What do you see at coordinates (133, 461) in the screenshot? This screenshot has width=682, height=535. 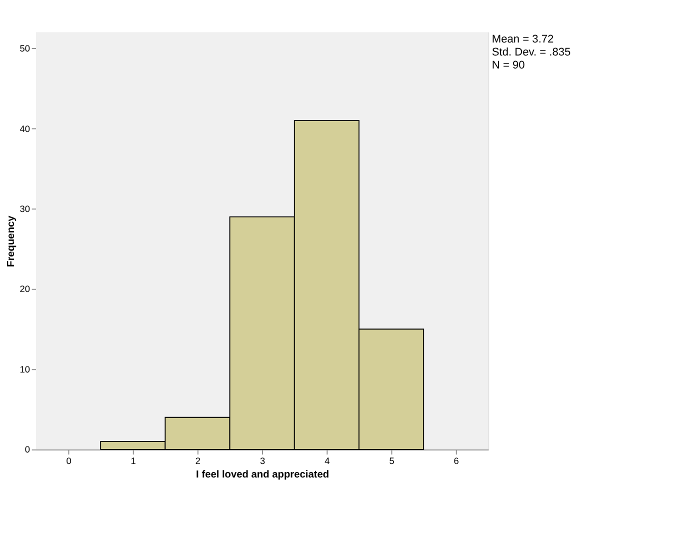 I see `x-tick-label: 1` at bounding box center [133, 461].